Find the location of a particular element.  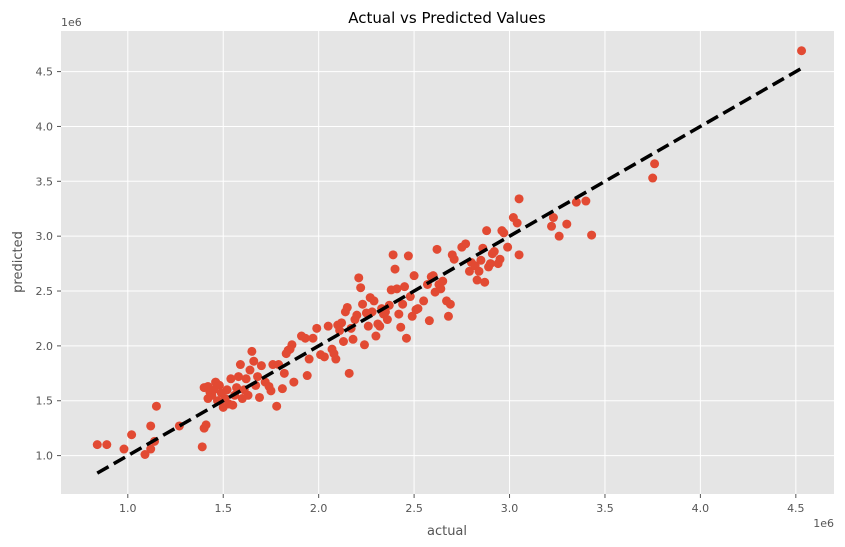

y-tick-label: 3.5 is located at coordinates (45, 181).